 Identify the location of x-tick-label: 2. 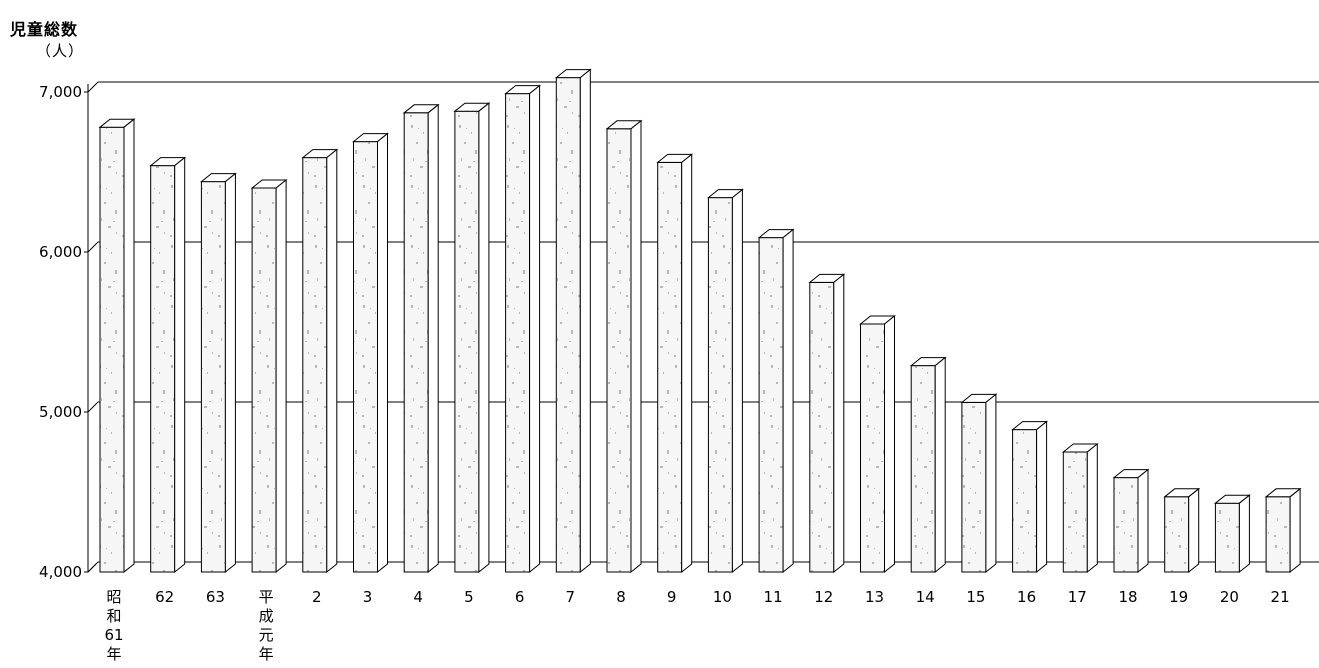
(317, 597).